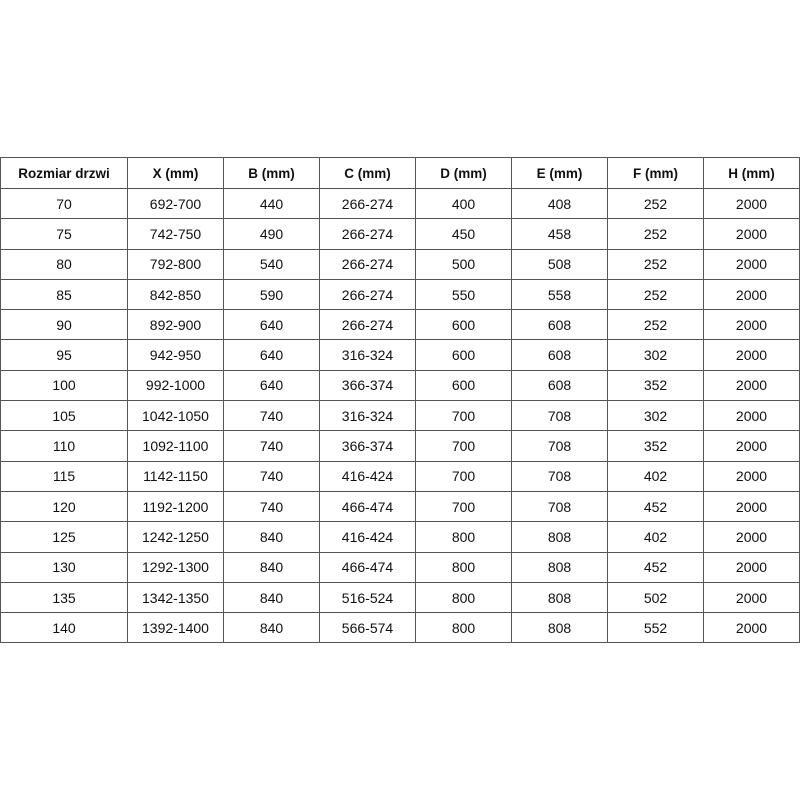 This screenshot has width=800, height=800. What do you see at coordinates (367, 537) in the screenshot?
I see `table-cell: 416-424` at bounding box center [367, 537].